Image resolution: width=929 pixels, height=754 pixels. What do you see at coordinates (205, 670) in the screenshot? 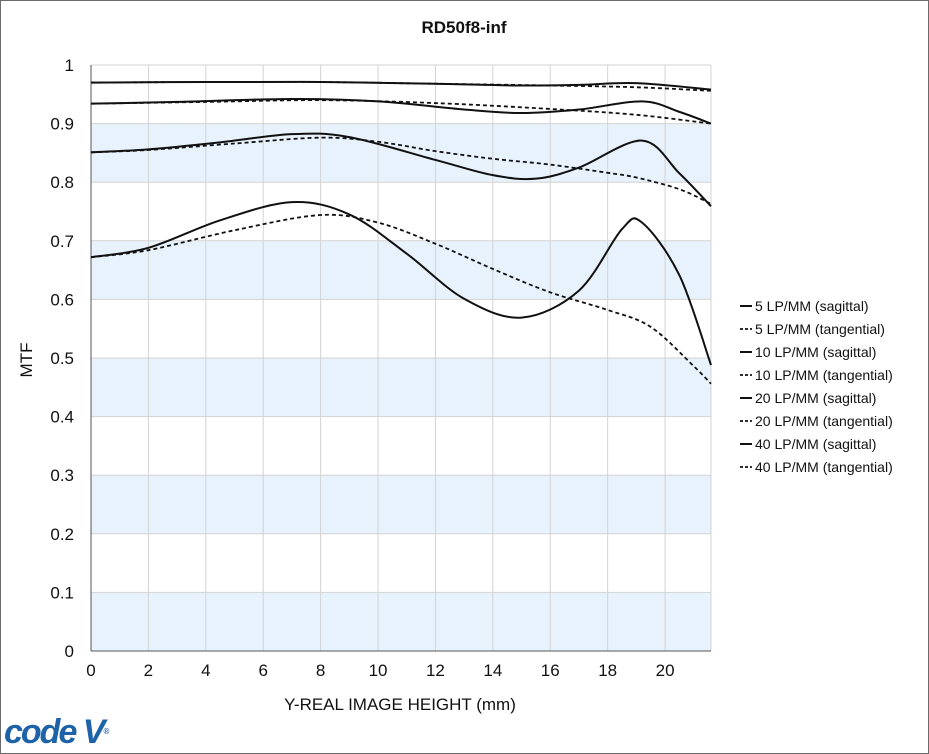
I see `x-tick-label: 4` at bounding box center [205, 670].